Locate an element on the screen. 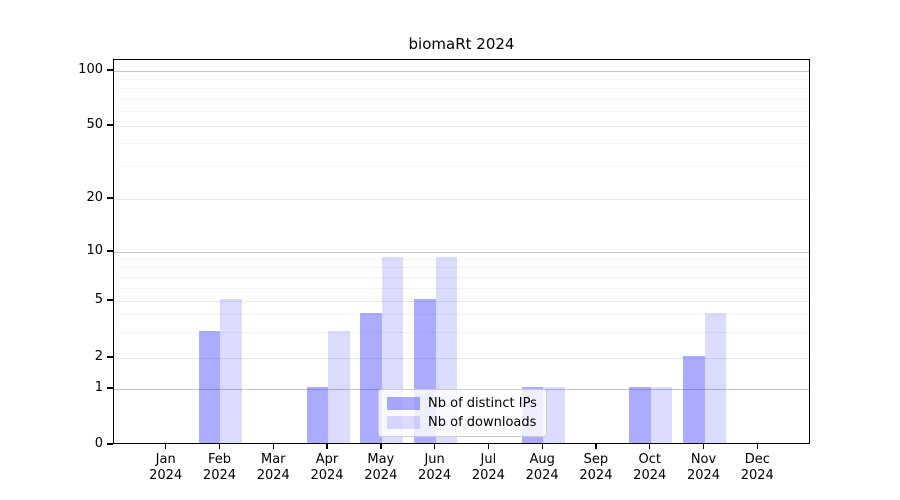 This screenshot has width=900, height=500. legend-entry-downloads: Nb of downloads is located at coordinates (462, 422).